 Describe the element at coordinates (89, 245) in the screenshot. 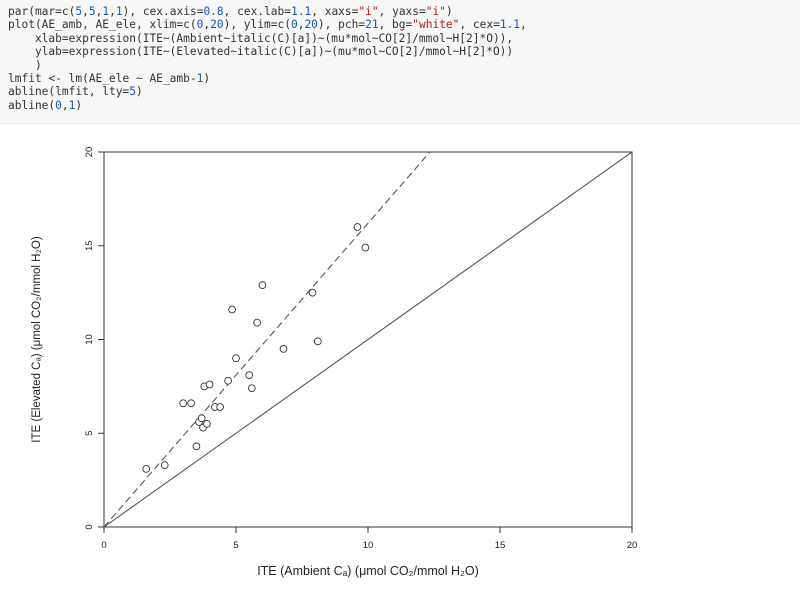

I see `y-tick-label: 15` at that location.